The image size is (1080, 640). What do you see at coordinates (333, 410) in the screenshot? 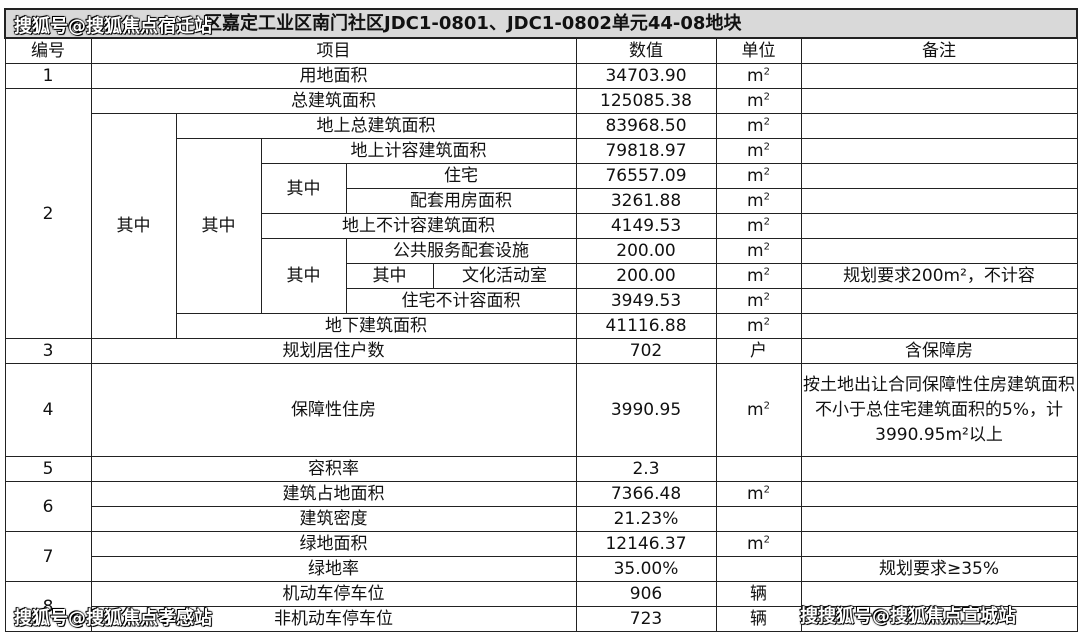
I see `cell-item: 保障性住房` at bounding box center [333, 410].